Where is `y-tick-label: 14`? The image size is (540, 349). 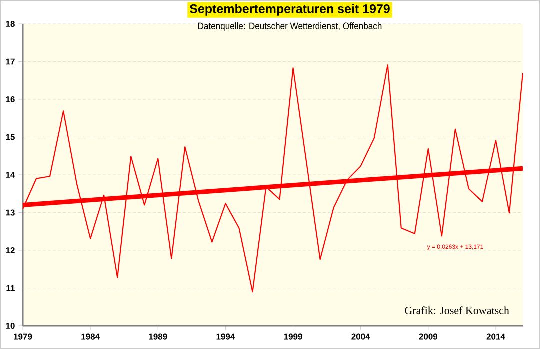
y-tick-label: 14 is located at coordinates (11, 175).